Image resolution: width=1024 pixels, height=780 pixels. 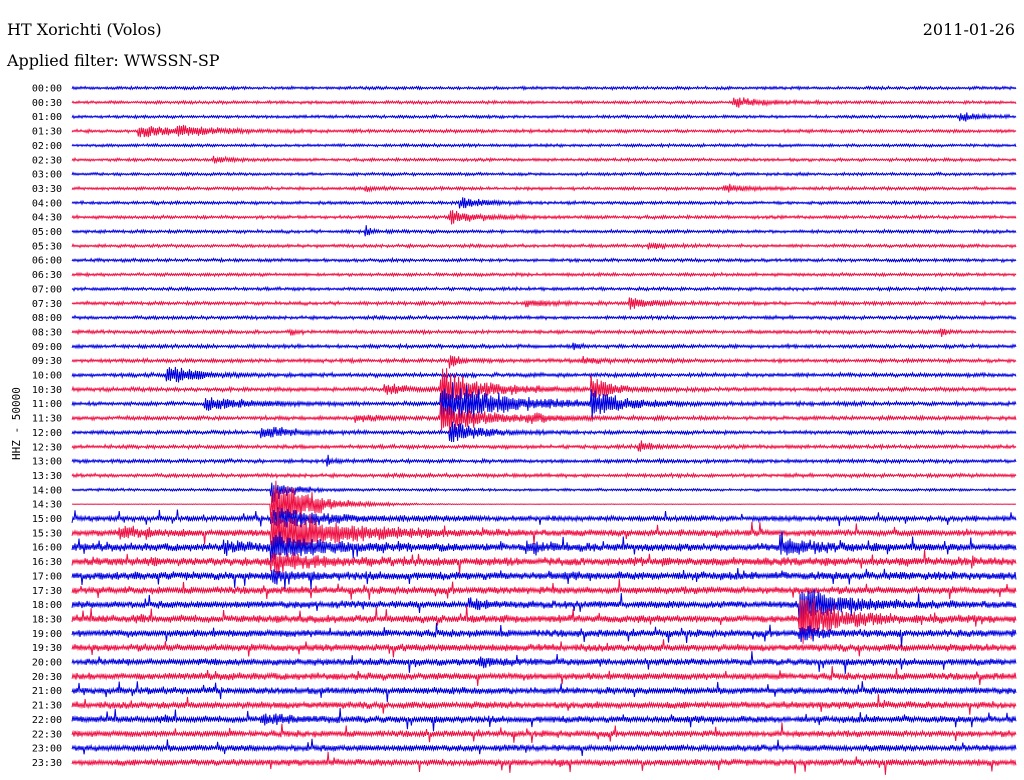 What do you see at coordinates (47, 146) in the screenshot?
I see `time-tick-label: 02:00` at bounding box center [47, 146].